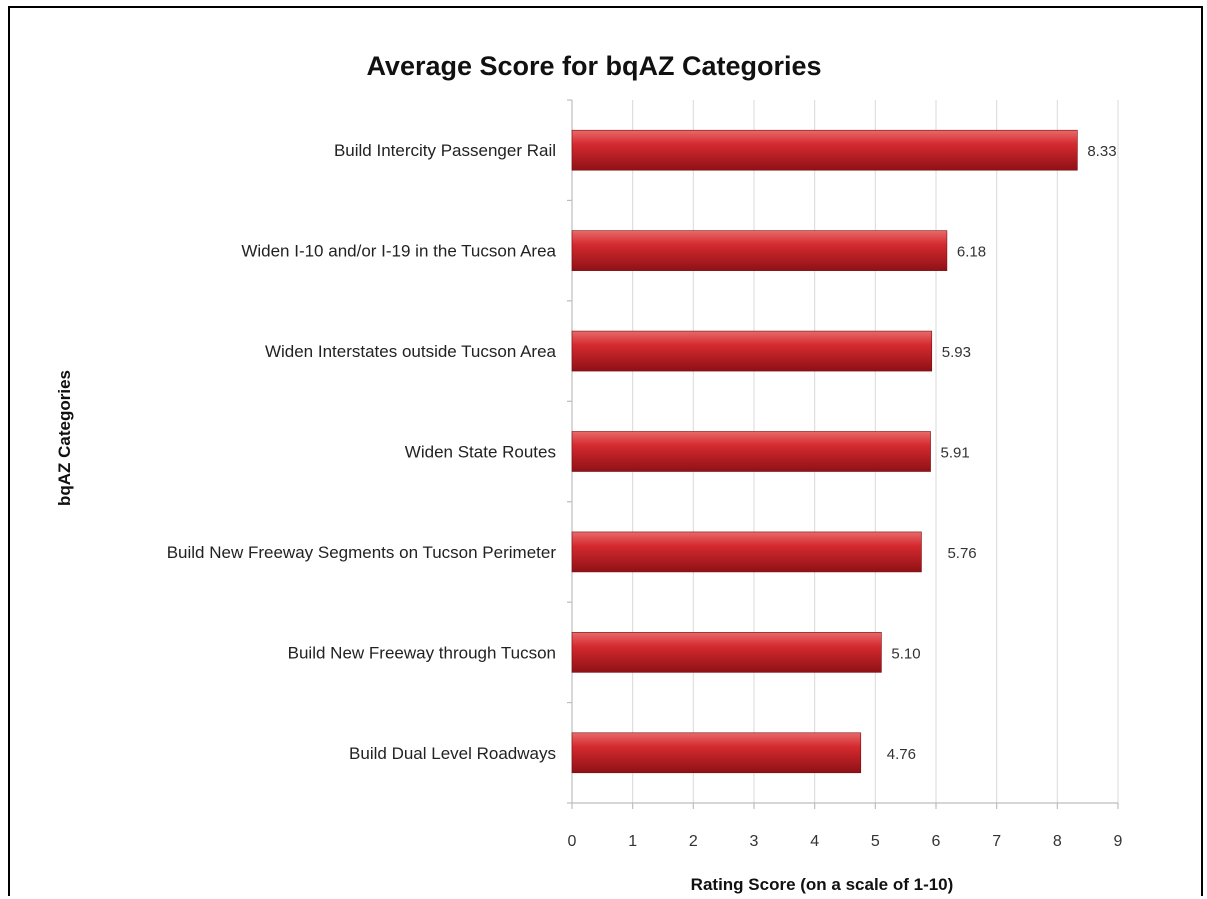 The height and width of the screenshot is (899, 1207). What do you see at coordinates (901, 754) in the screenshot?
I see `data-label: 4.76` at bounding box center [901, 754].